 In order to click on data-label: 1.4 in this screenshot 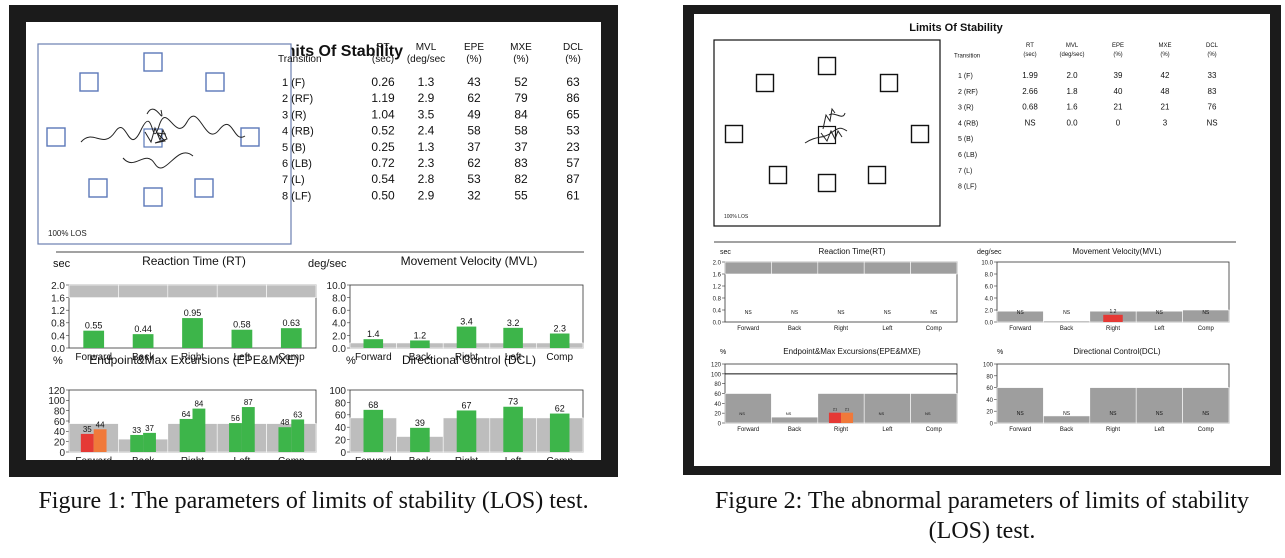, I will do `click(373, 334)`.